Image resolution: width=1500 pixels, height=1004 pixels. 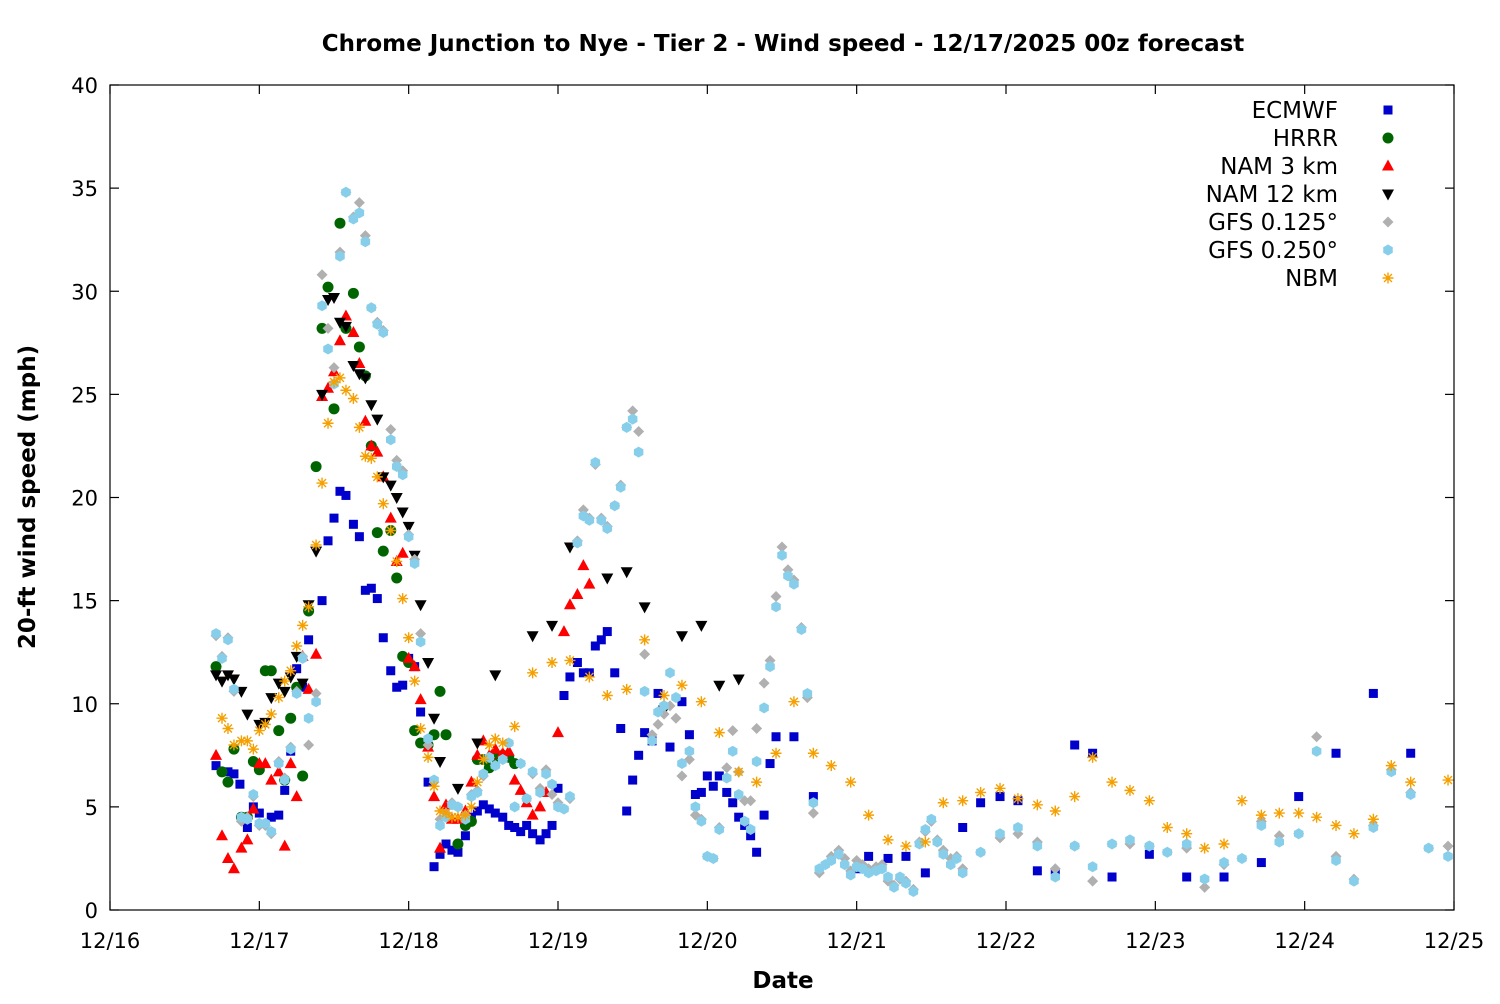 I want to click on legend-label: NAM 3 km, so click(x=1279, y=167).